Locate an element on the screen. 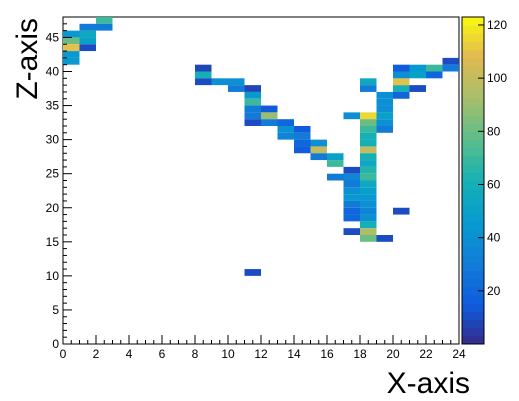  z-tick-label: 10 is located at coordinates (53, 276).